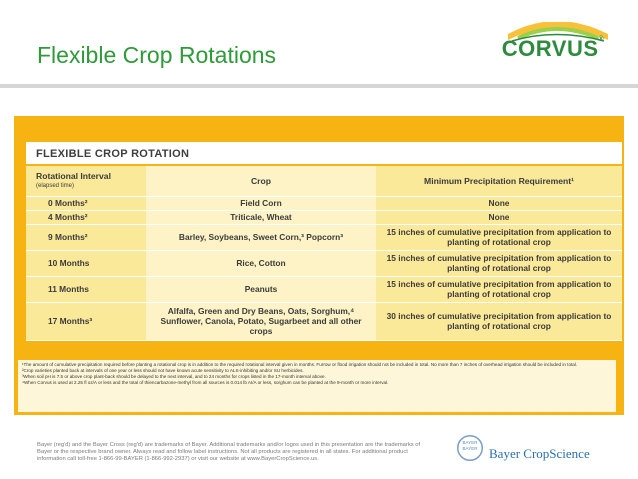 This screenshot has width=638, height=479. What do you see at coordinates (539, 453) in the screenshot?
I see `bayer-cropscience-brand: Bayer CropScience` at bounding box center [539, 453].